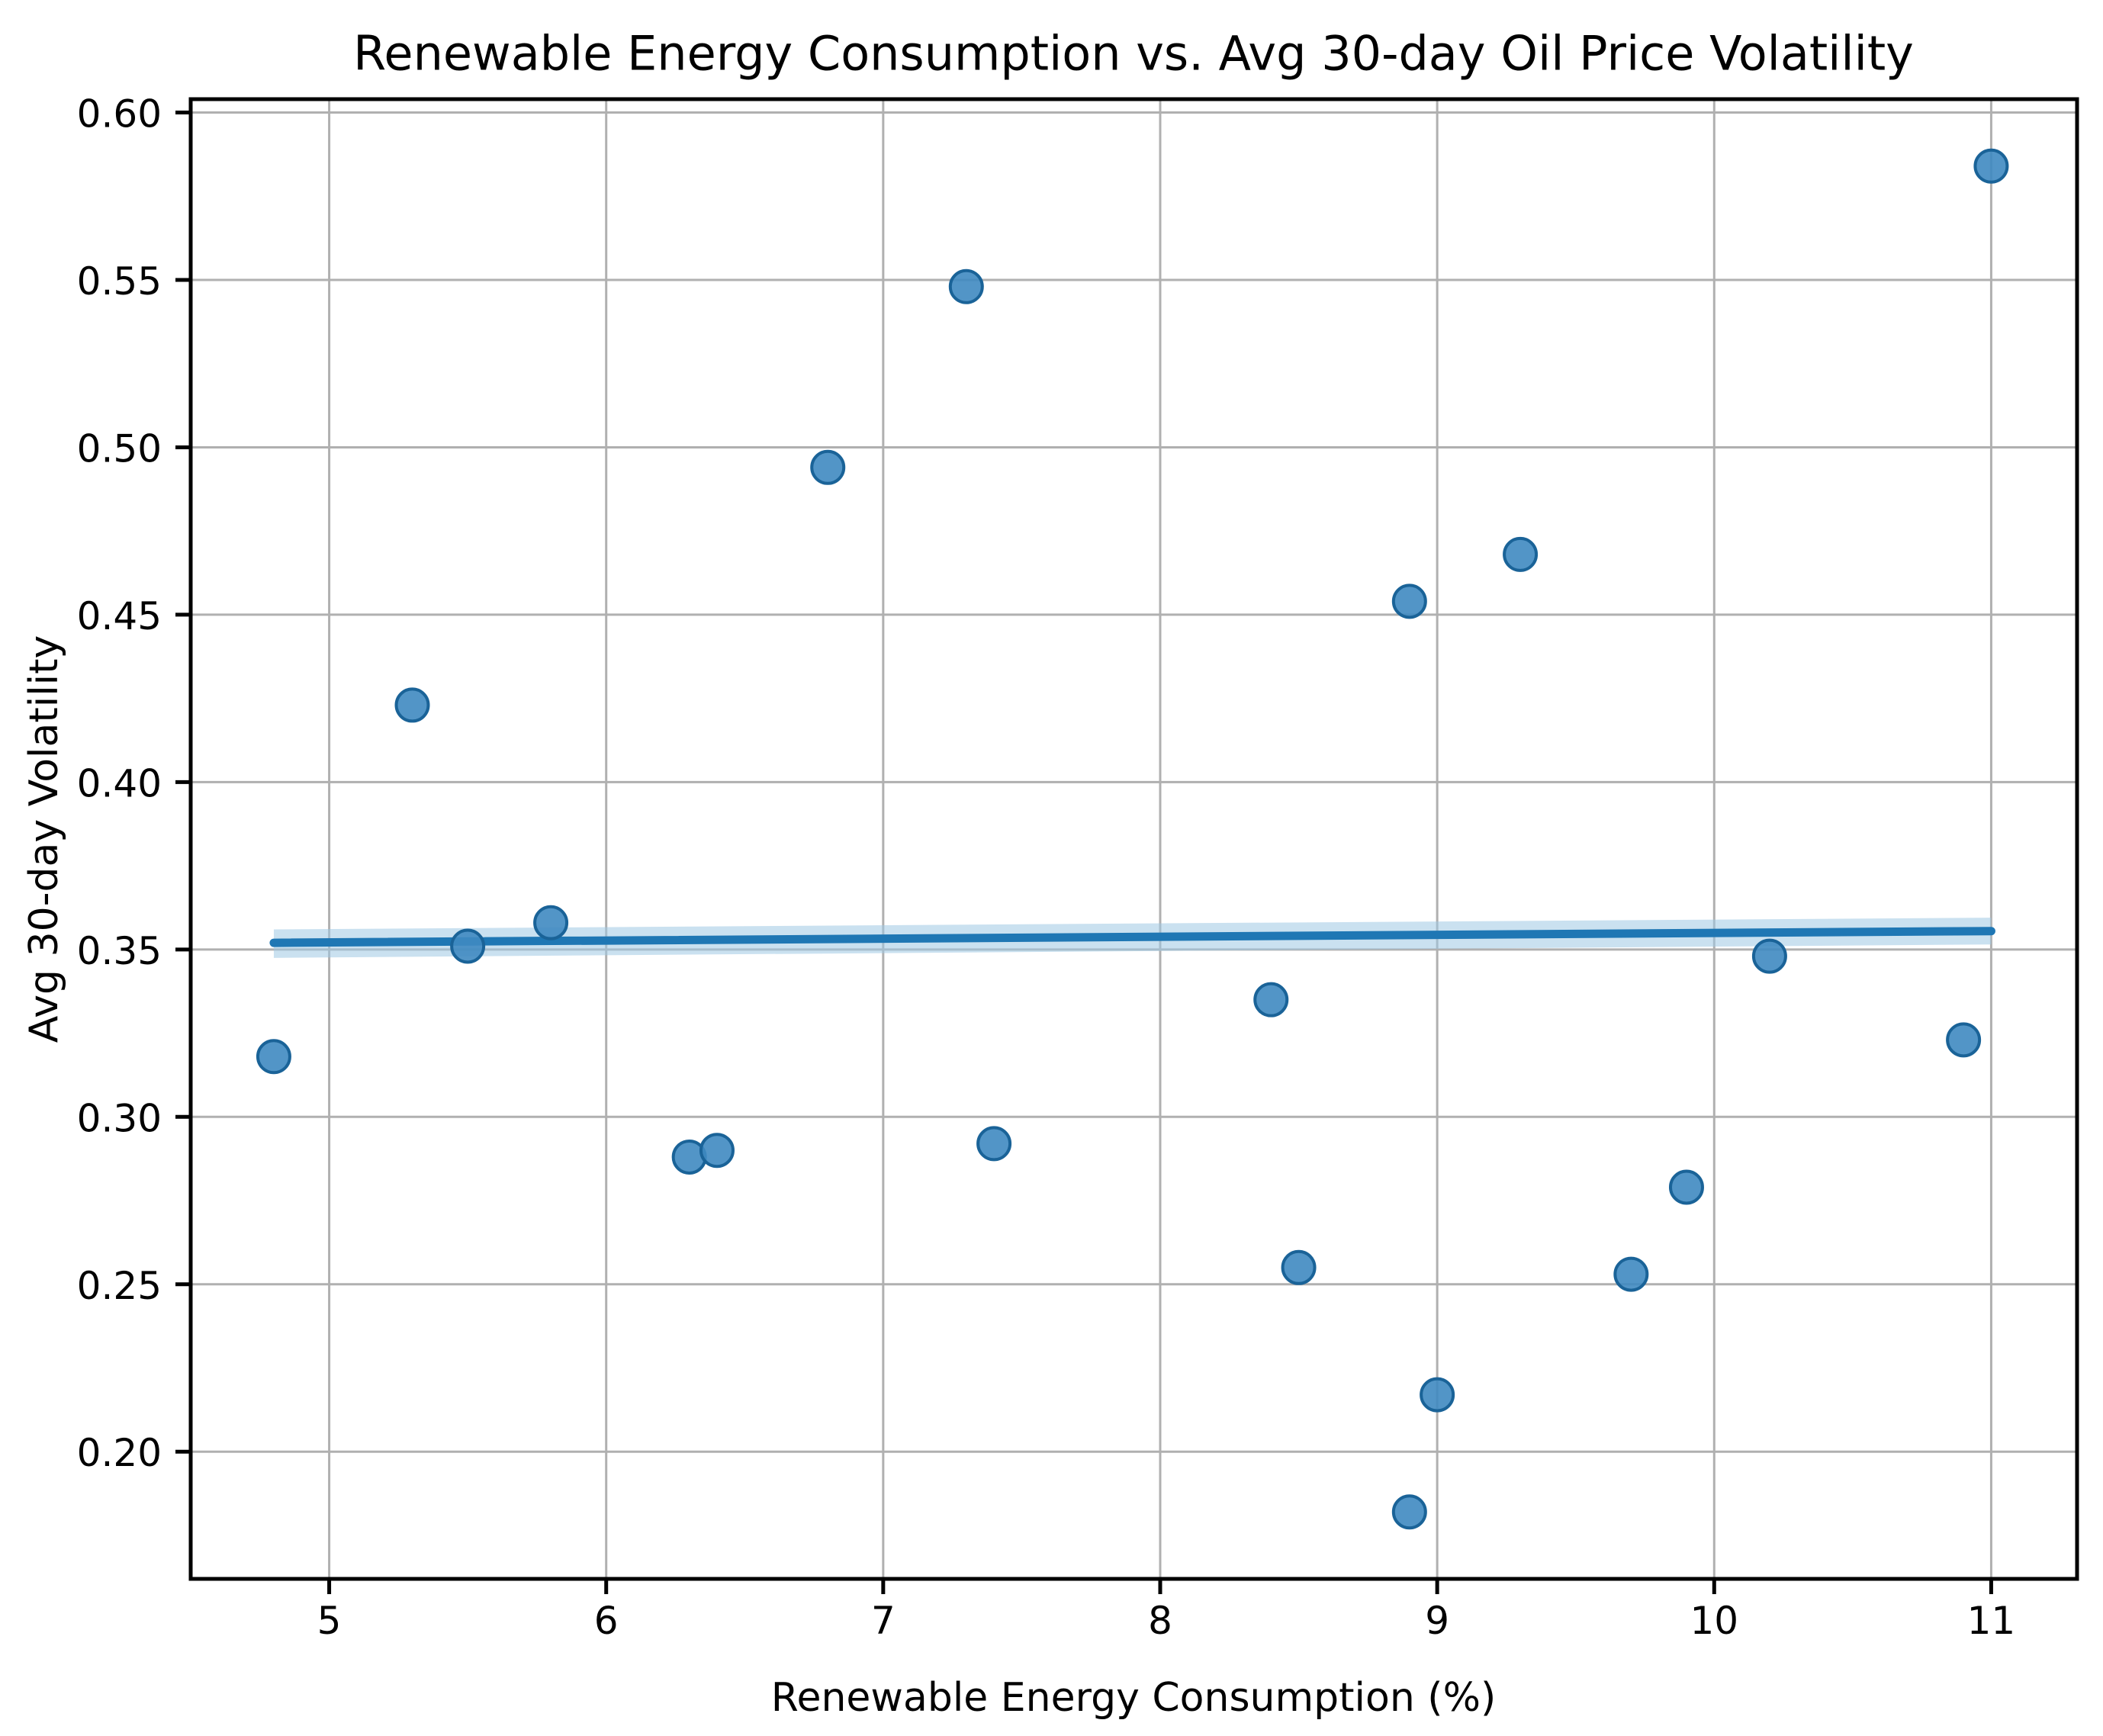  Describe the element at coordinates (120, 1118) in the screenshot. I see `y-tick-label: 0.30` at that location.